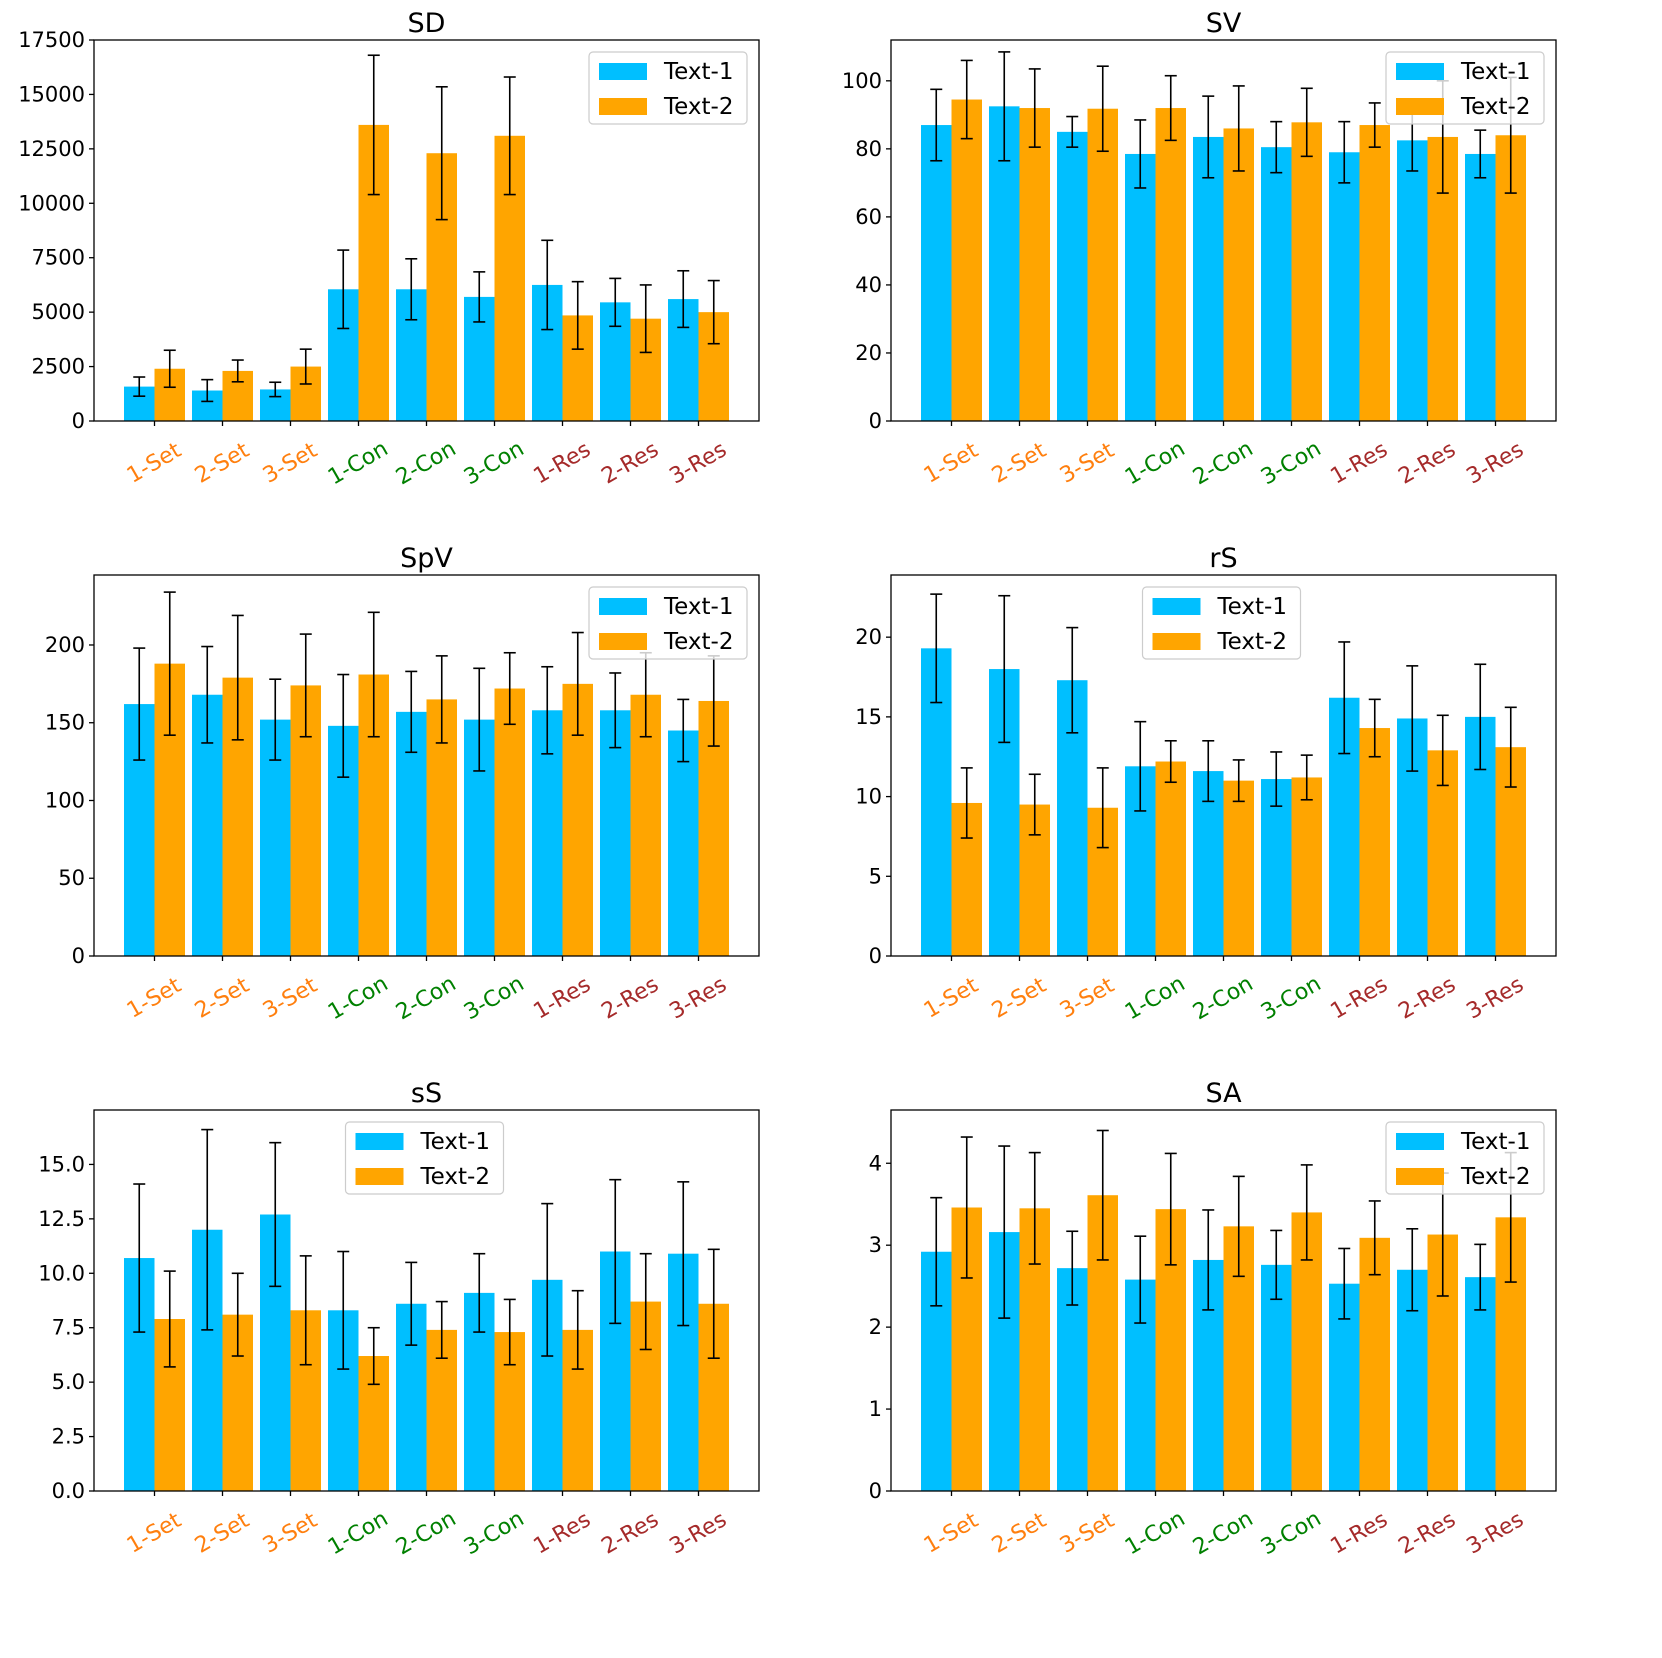 The width and height of the screenshot is (1662, 1658). What do you see at coordinates (868, 149) in the screenshot?
I see `y-tick-label: 80` at bounding box center [868, 149].